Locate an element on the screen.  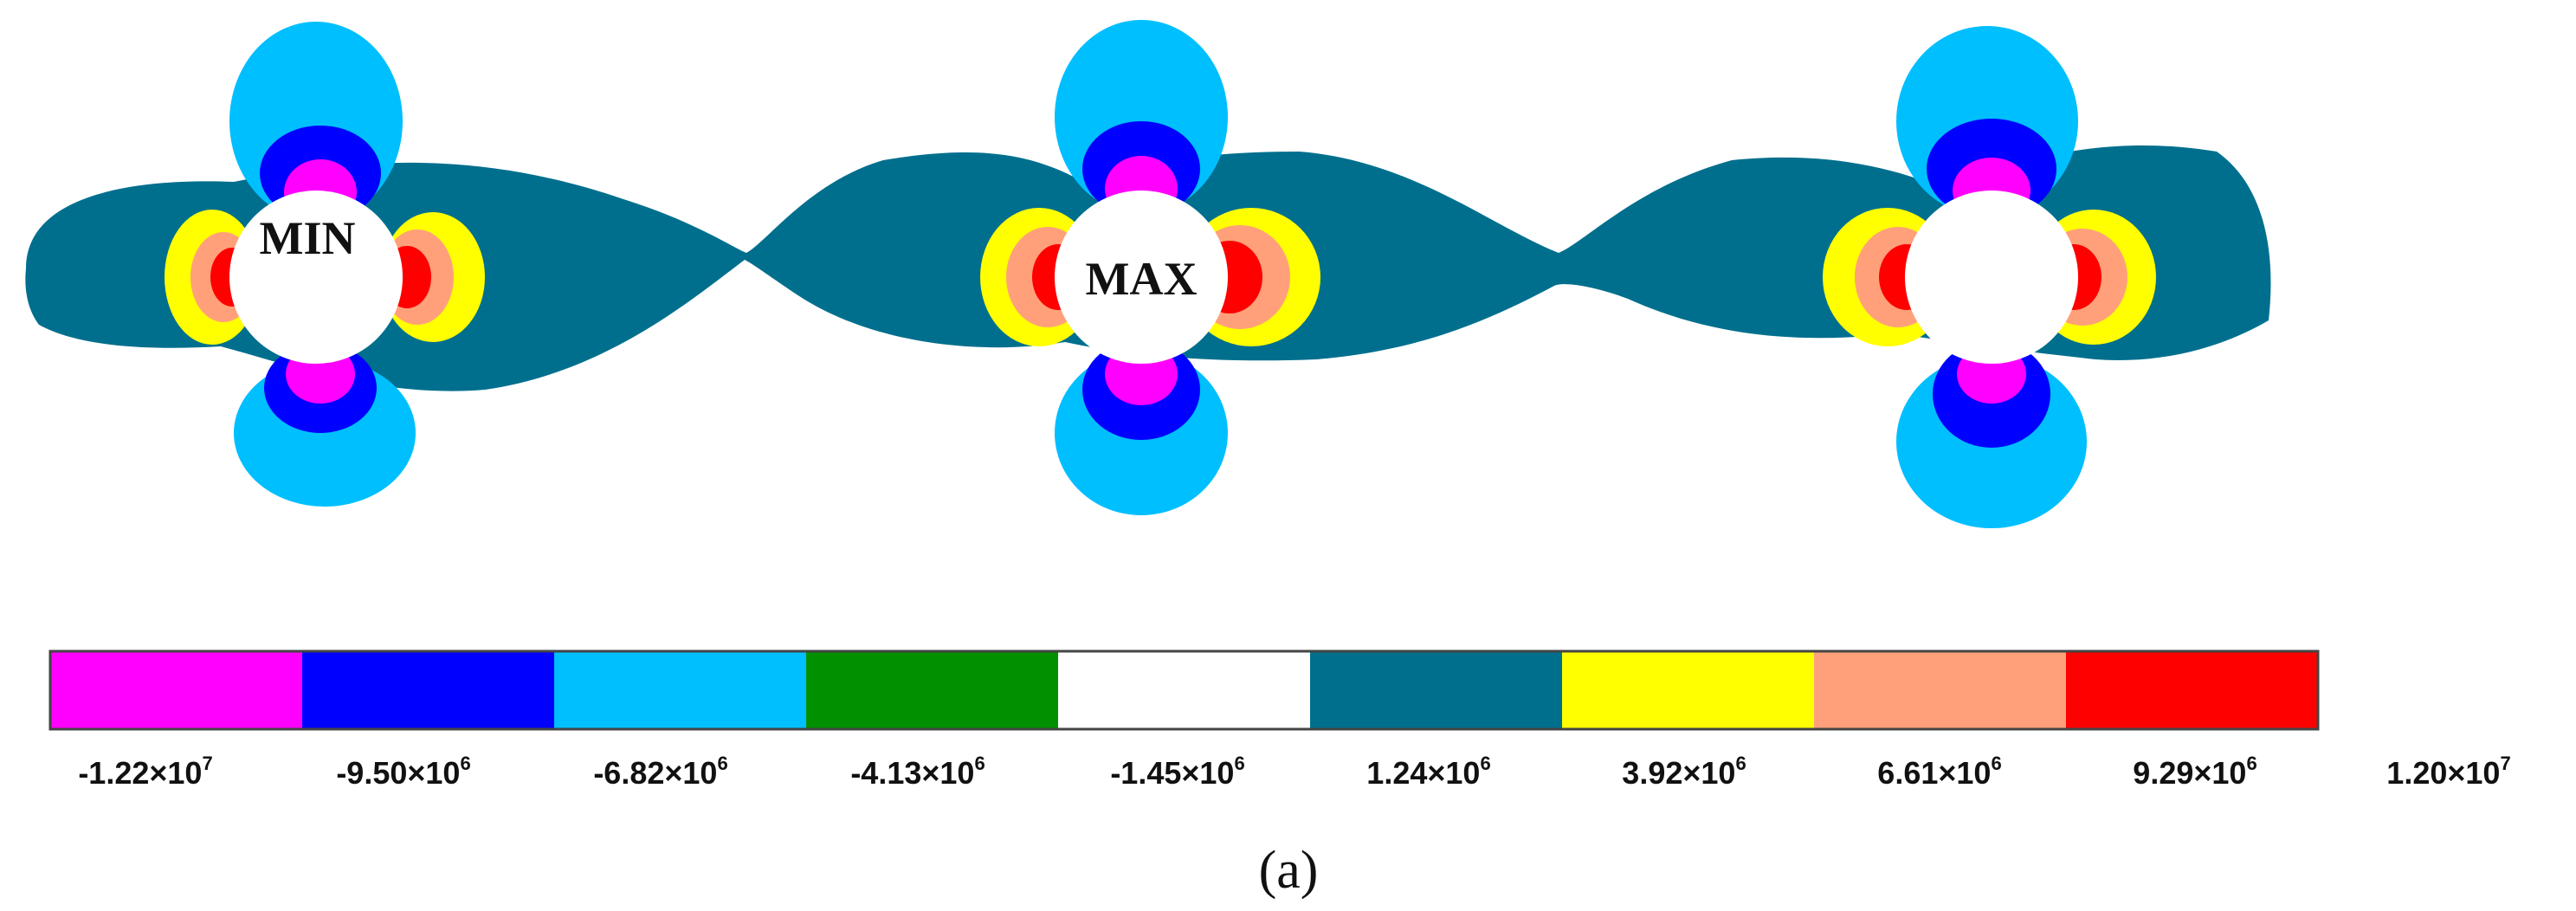
legend-tick-3: -6.82×10⁶ is located at coordinates (660, 772).